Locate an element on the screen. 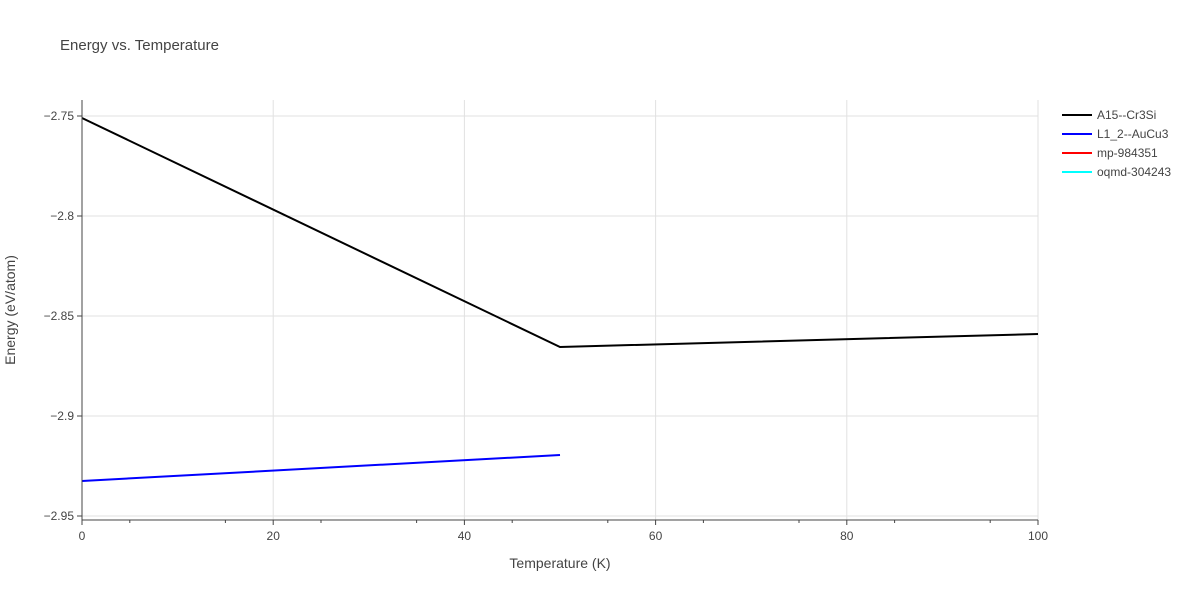 This screenshot has width=1200, height=600. x-tick-label: 40 is located at coordinates (465, 536).